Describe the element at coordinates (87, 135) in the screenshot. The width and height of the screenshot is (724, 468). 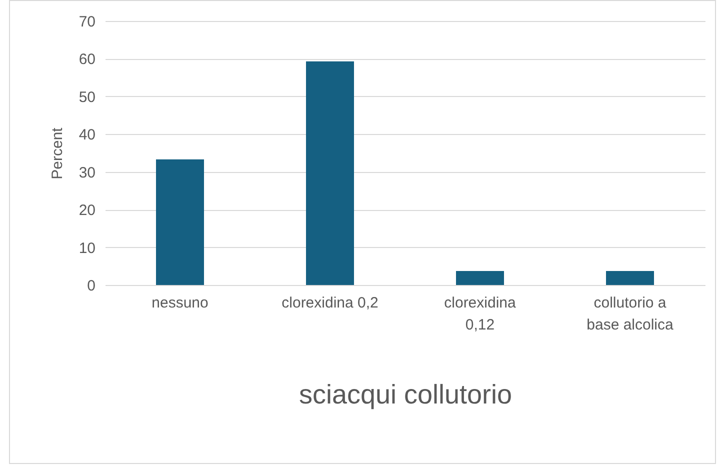
I see `y-tick-label: 40` at that location.